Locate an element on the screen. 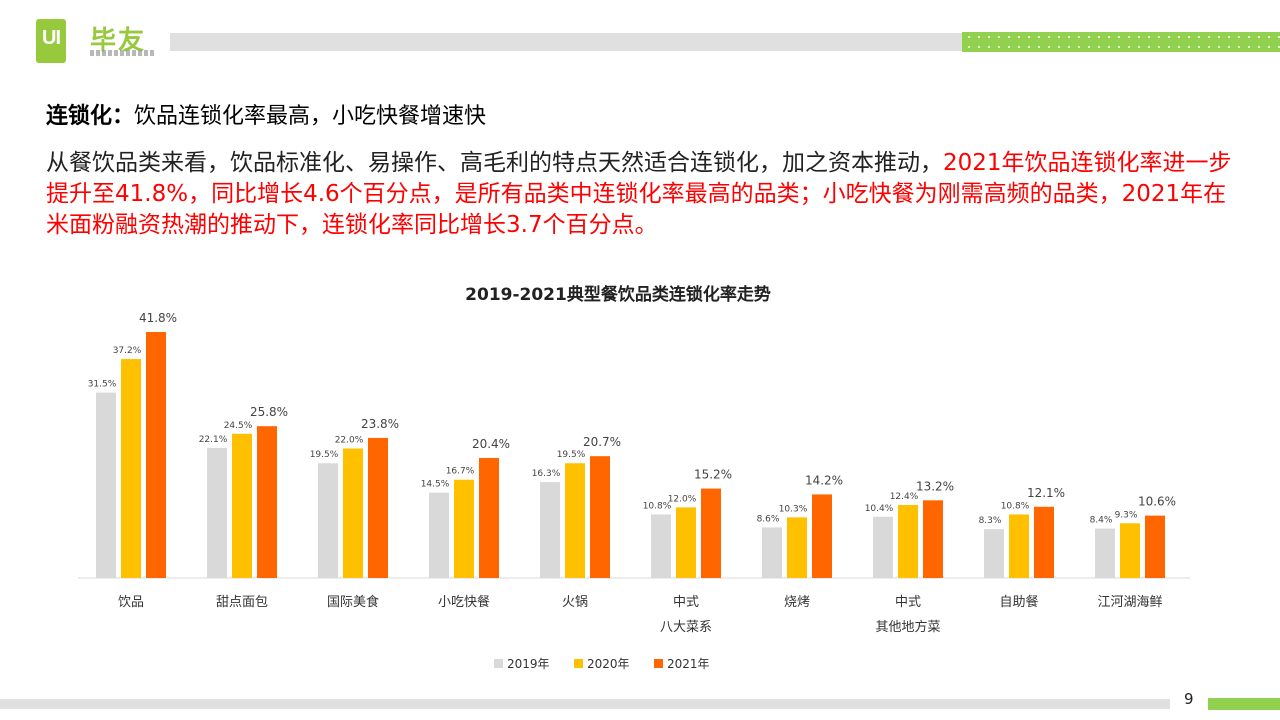  bar-2021年-2 is located at coordinates (378, 507).